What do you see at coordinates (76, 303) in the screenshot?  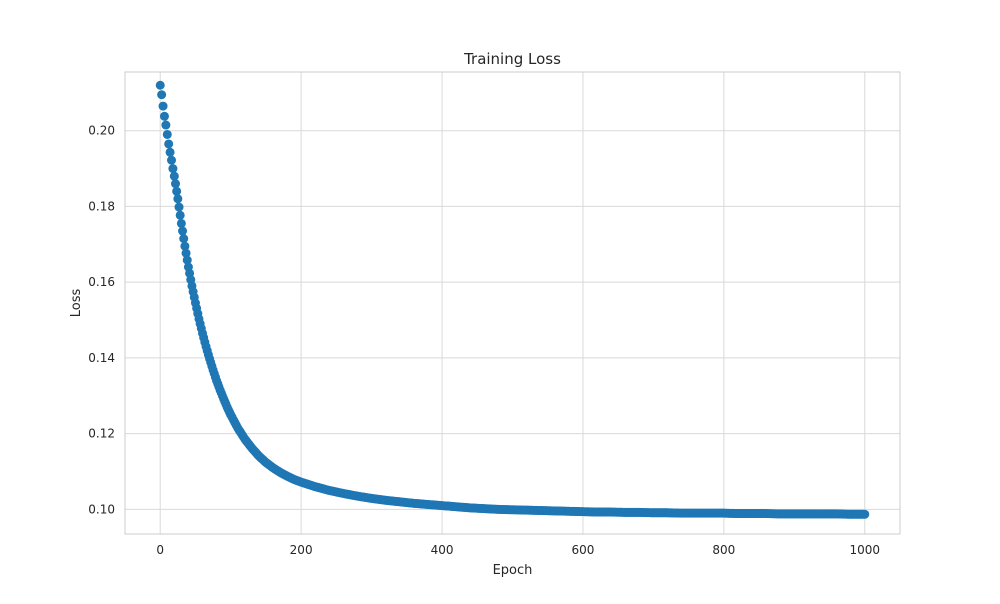 I see `y-axis-label: Loss` at bounding box center [76, 303].